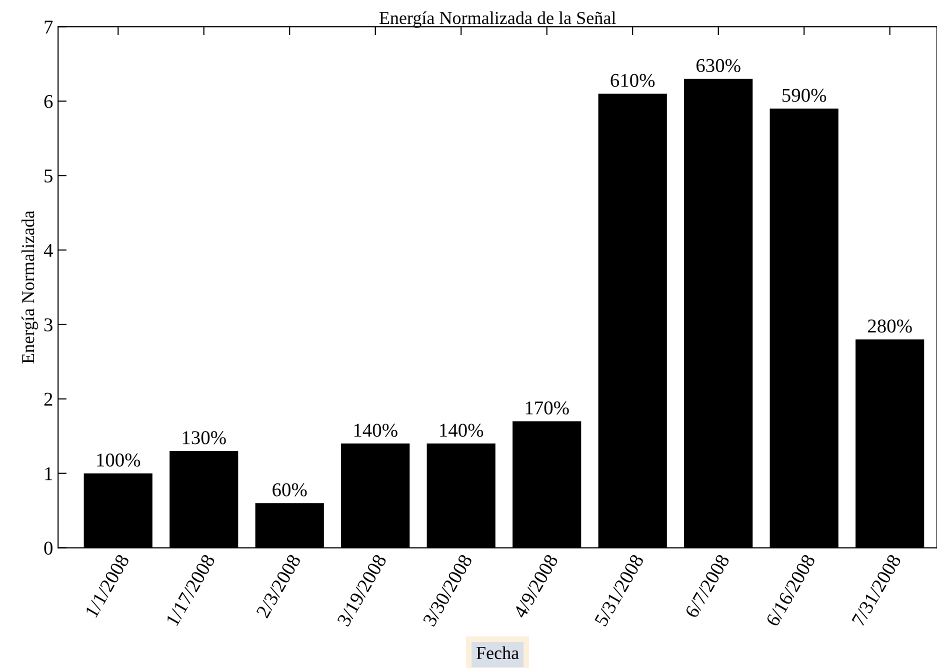 The height and width of the screenshot is (668, 937). What do you see at coordinates (48, 473) in the screenshot?
I see `y-tick-label: 1` at bounding box center [48, 473].